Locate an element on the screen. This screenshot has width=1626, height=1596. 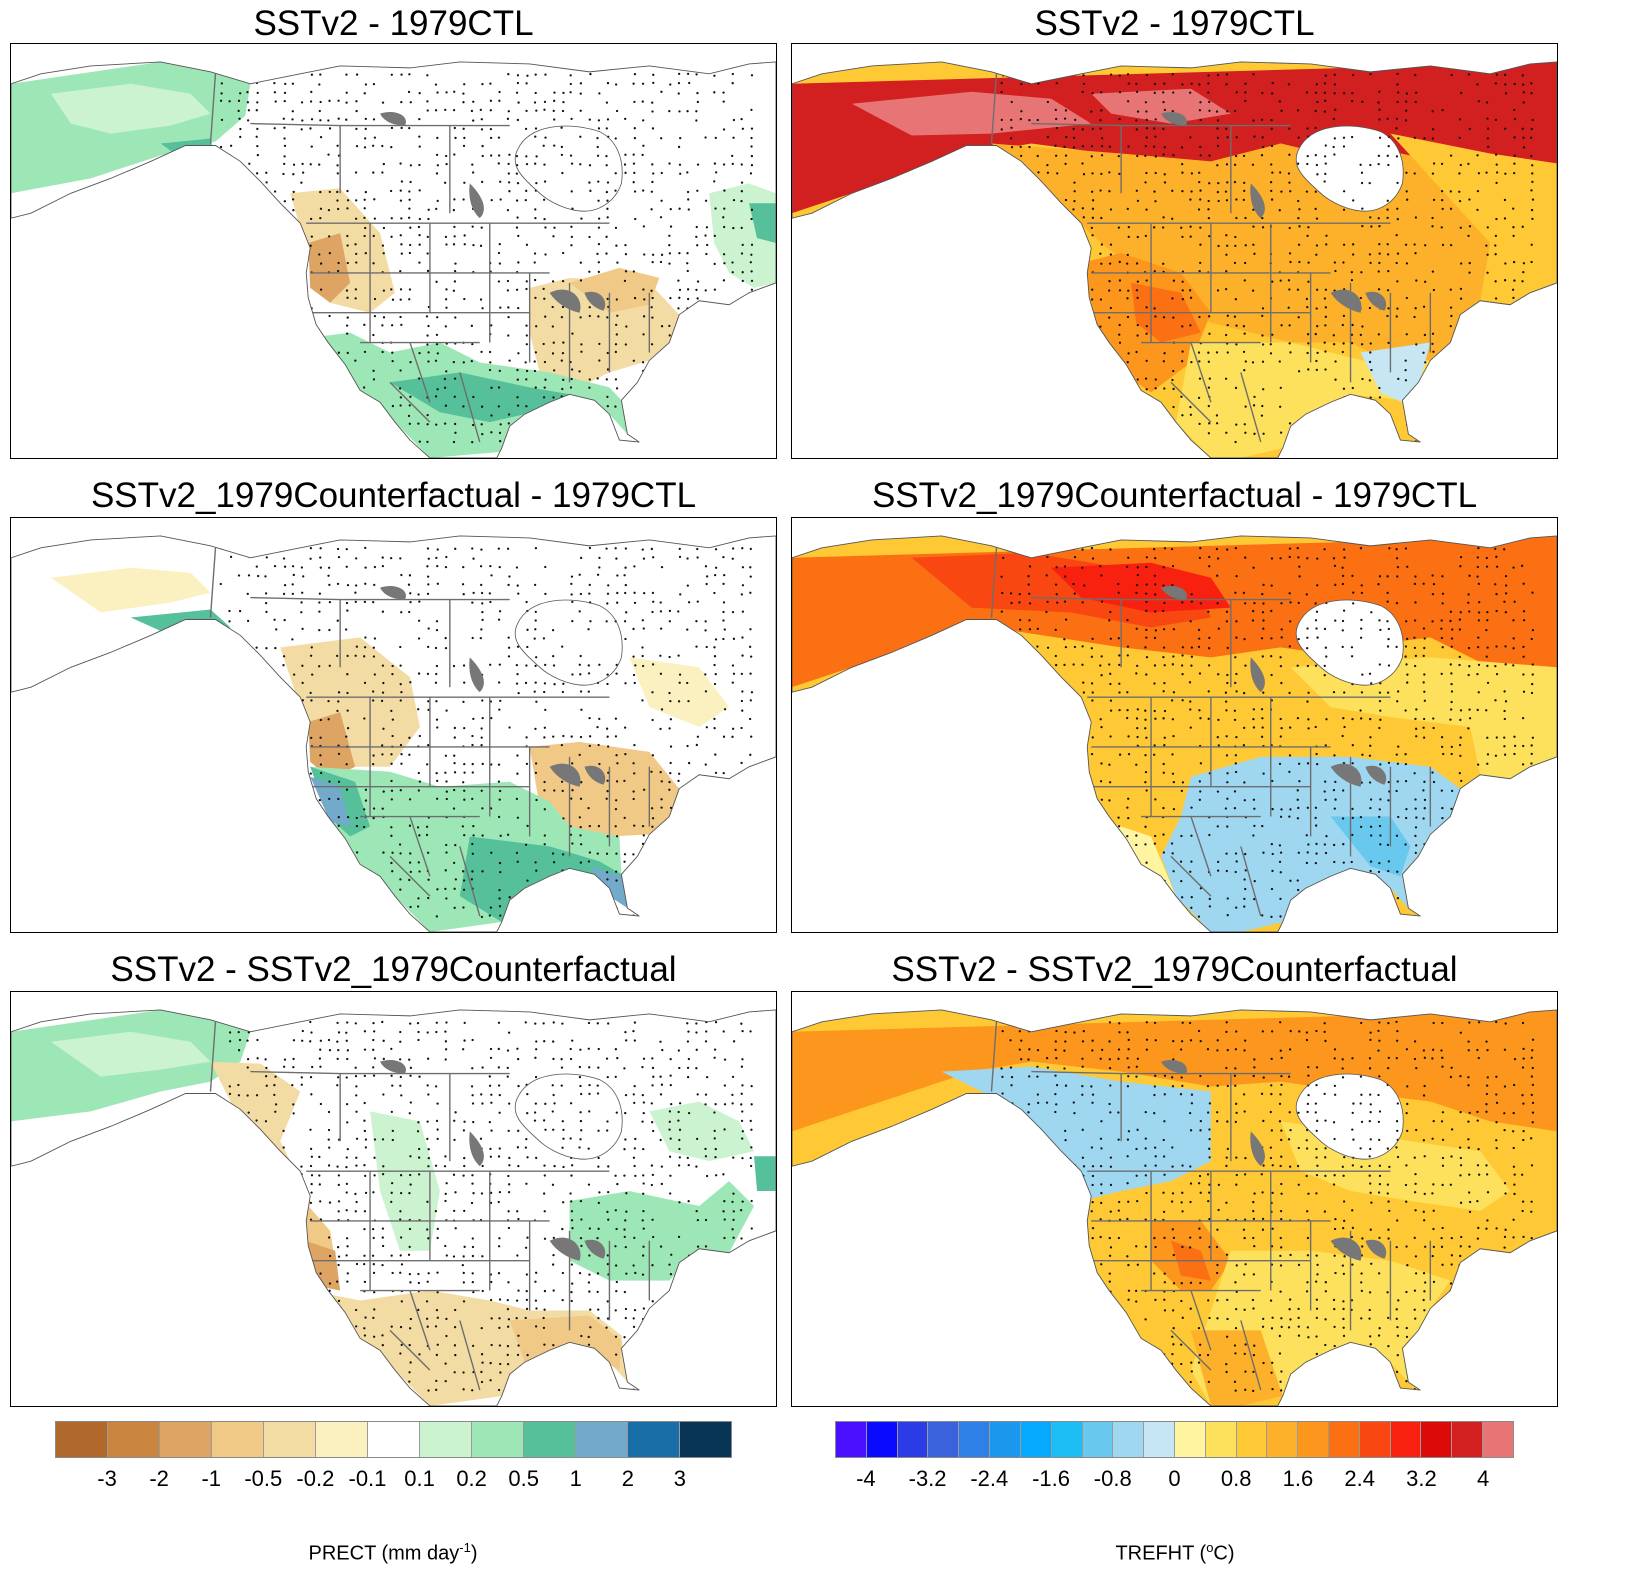
field-layer is located at coordinates (393, 259).